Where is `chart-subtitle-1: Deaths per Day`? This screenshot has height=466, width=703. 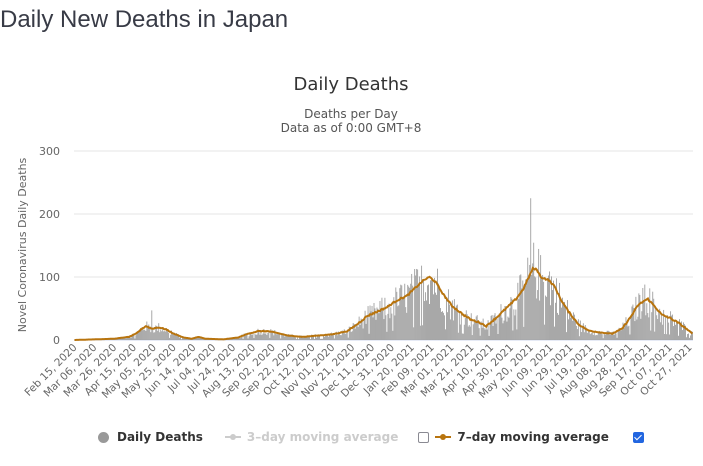
chart-subtitle-1: Deaths per Day is located at coordinates (351, 114).